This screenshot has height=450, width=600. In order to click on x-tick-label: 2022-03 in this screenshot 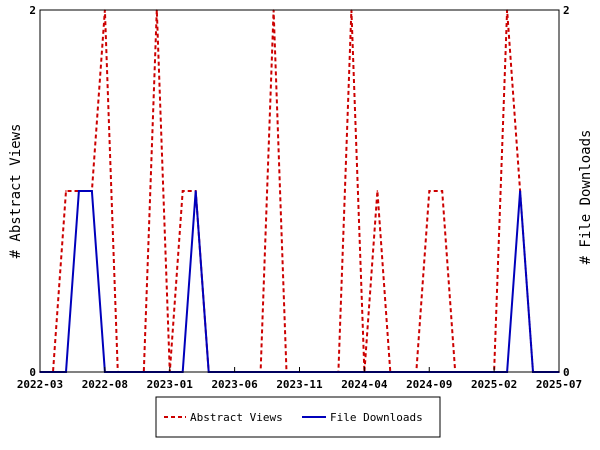, I will do `click(40, 384)`.